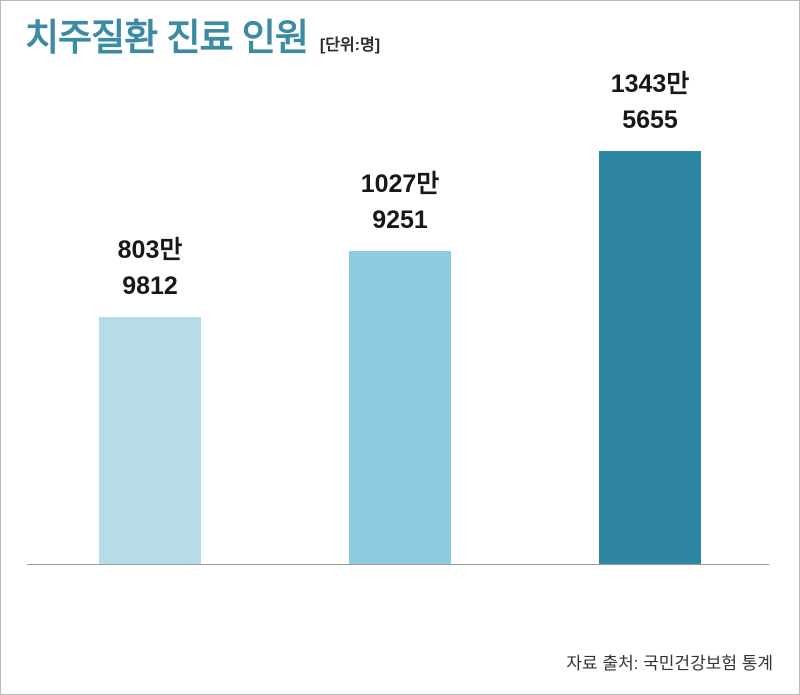 The width and height of the screenshot is (800, 695). What do you see at coordinates (400, 407) in the screenshot?
I see `bar-2013` at bounding box center [400, 407].